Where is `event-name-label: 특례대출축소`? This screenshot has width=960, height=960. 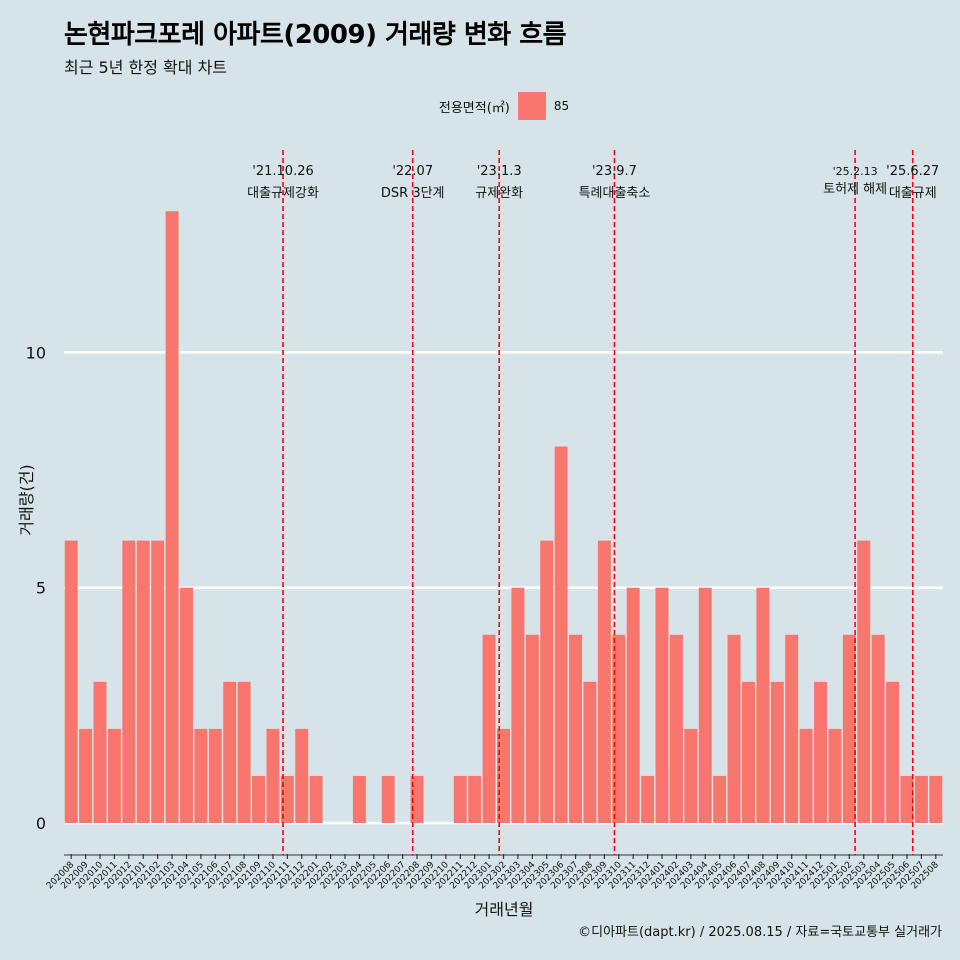
event-name-label: 특례대출축소 is located at coordinates (615, 193).